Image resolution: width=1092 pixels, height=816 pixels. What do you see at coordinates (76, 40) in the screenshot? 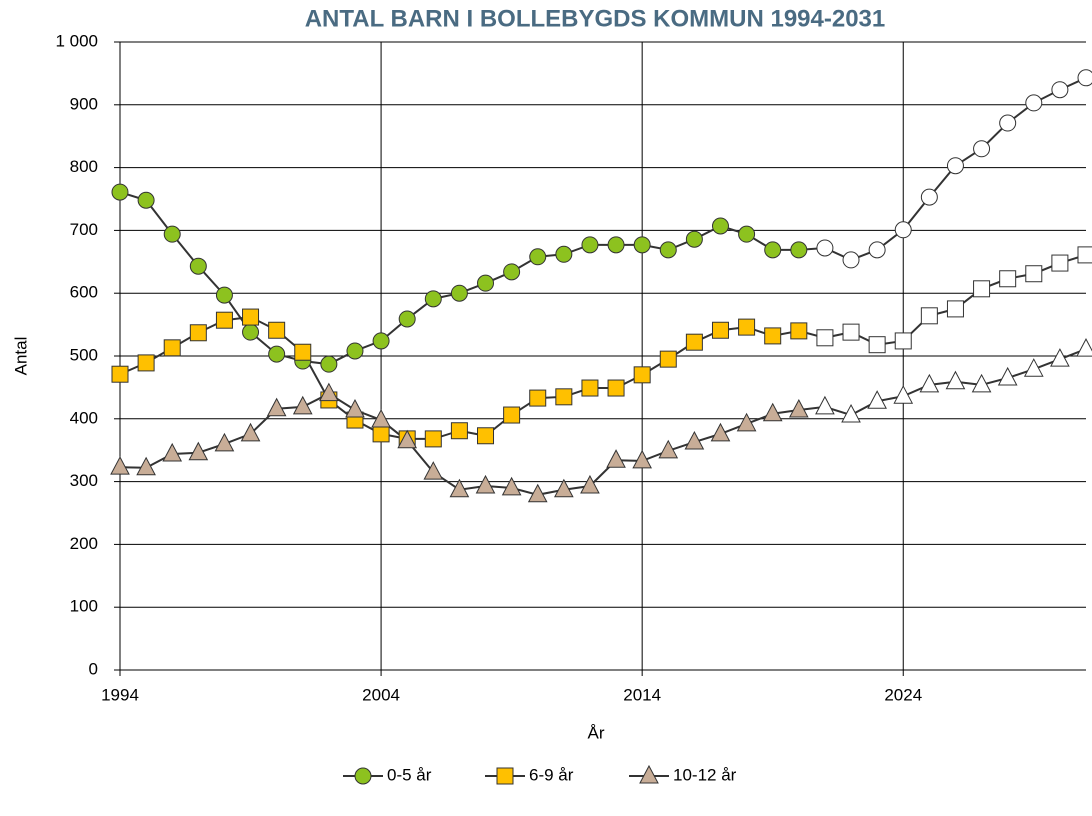
I see `y-tick-label: 1 000` at bounding box center [76, 40].